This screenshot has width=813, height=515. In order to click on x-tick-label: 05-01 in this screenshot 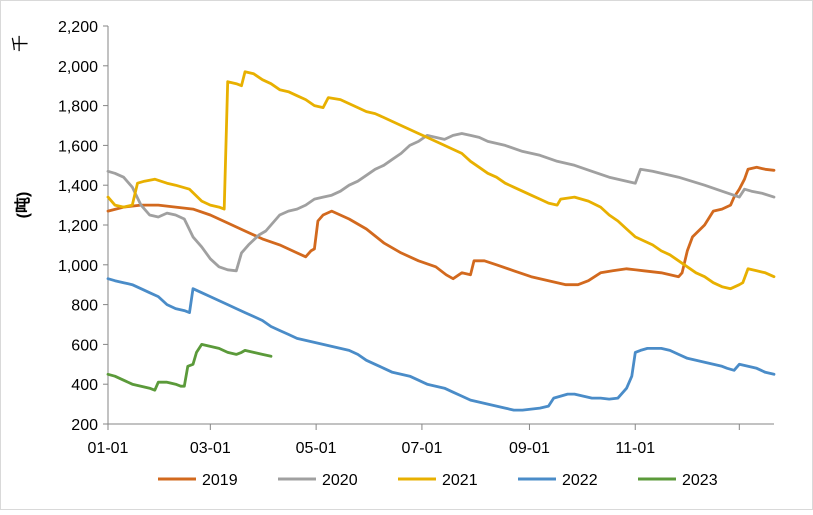, I will do `click(316, 448)`.